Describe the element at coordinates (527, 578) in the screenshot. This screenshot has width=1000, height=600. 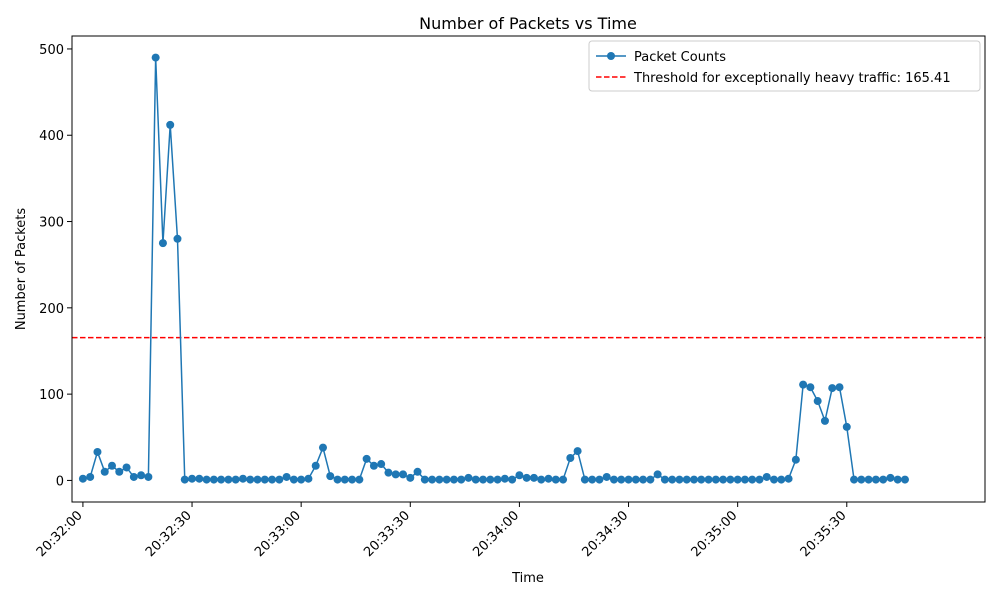
I see `x-axis-label: Time` at that location.